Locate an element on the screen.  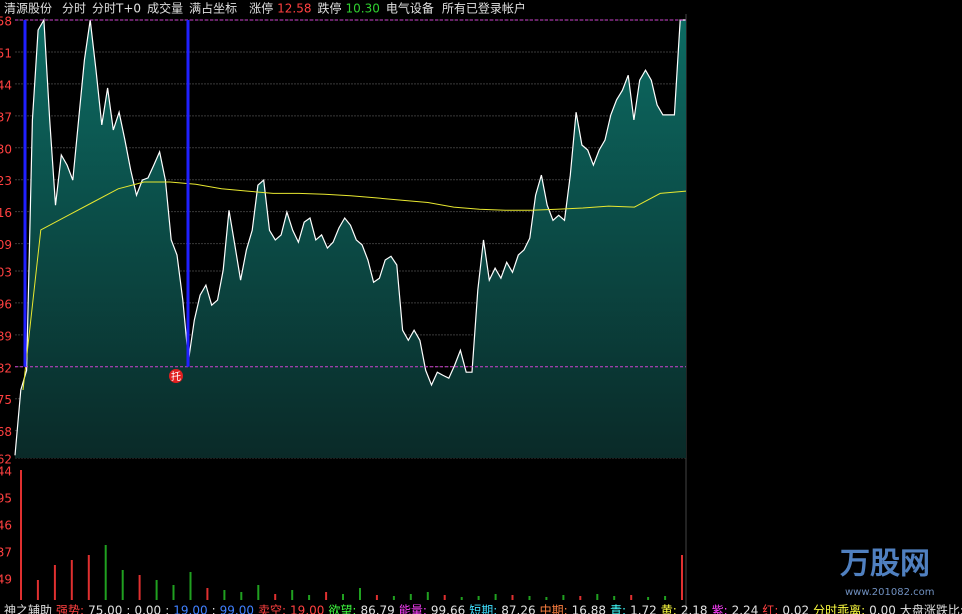
footer-text: 2.24 is located at coordinates (745, 609).